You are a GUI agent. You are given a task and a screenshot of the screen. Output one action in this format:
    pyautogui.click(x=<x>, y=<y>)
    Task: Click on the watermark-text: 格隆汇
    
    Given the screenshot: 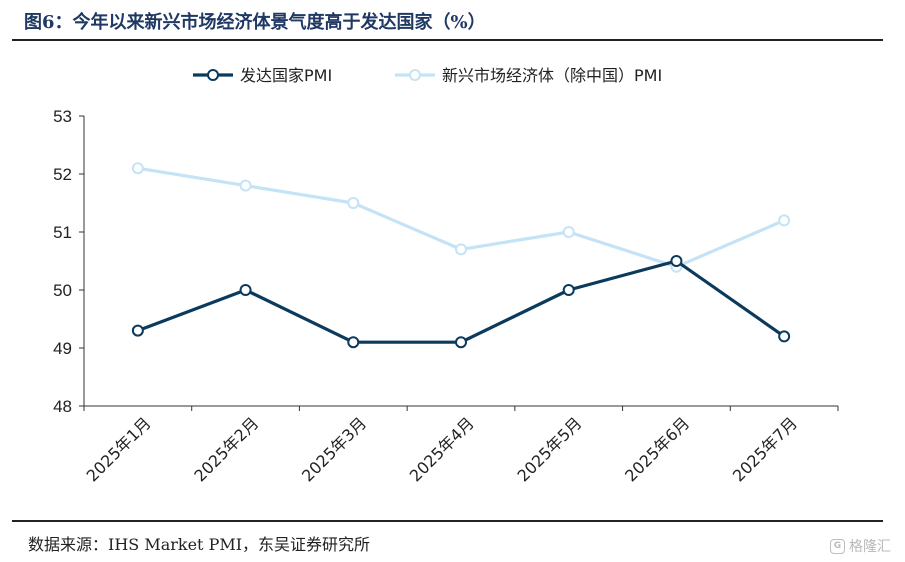 What is the action you would take?
    pyautogui.click(x=870, y=547)
    